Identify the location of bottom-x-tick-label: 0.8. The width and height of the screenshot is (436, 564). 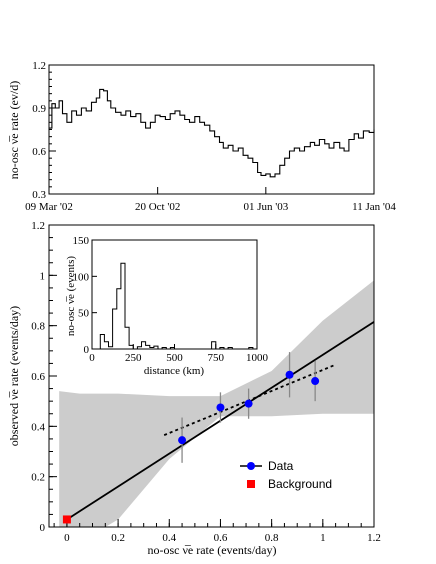
(272, 538).